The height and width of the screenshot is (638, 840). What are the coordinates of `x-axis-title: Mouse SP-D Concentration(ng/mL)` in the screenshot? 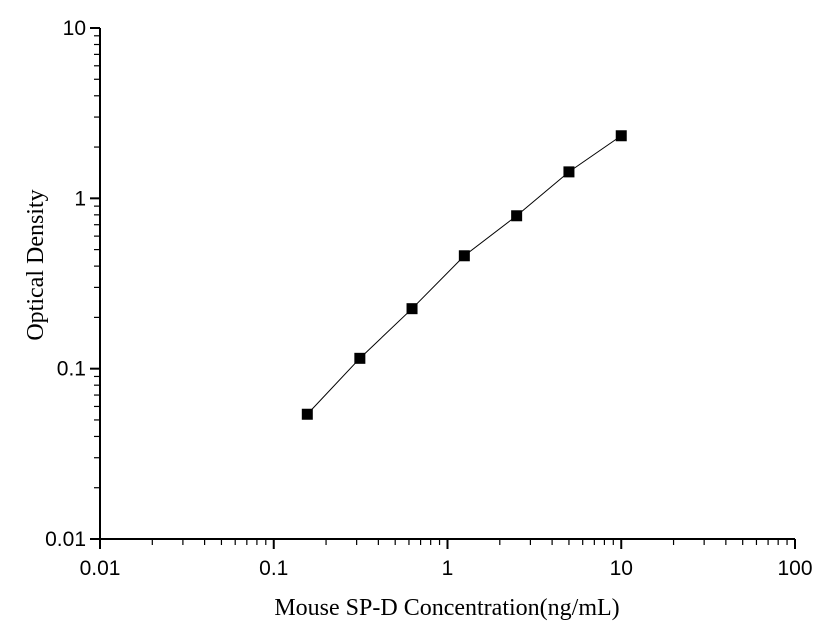 It's located at (446, 608).